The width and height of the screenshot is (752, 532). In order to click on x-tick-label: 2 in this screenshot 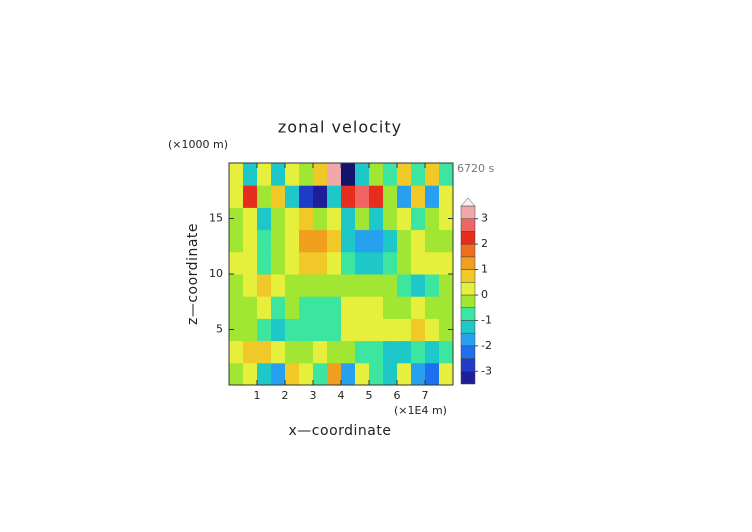, I will do `click(285, 395)`.